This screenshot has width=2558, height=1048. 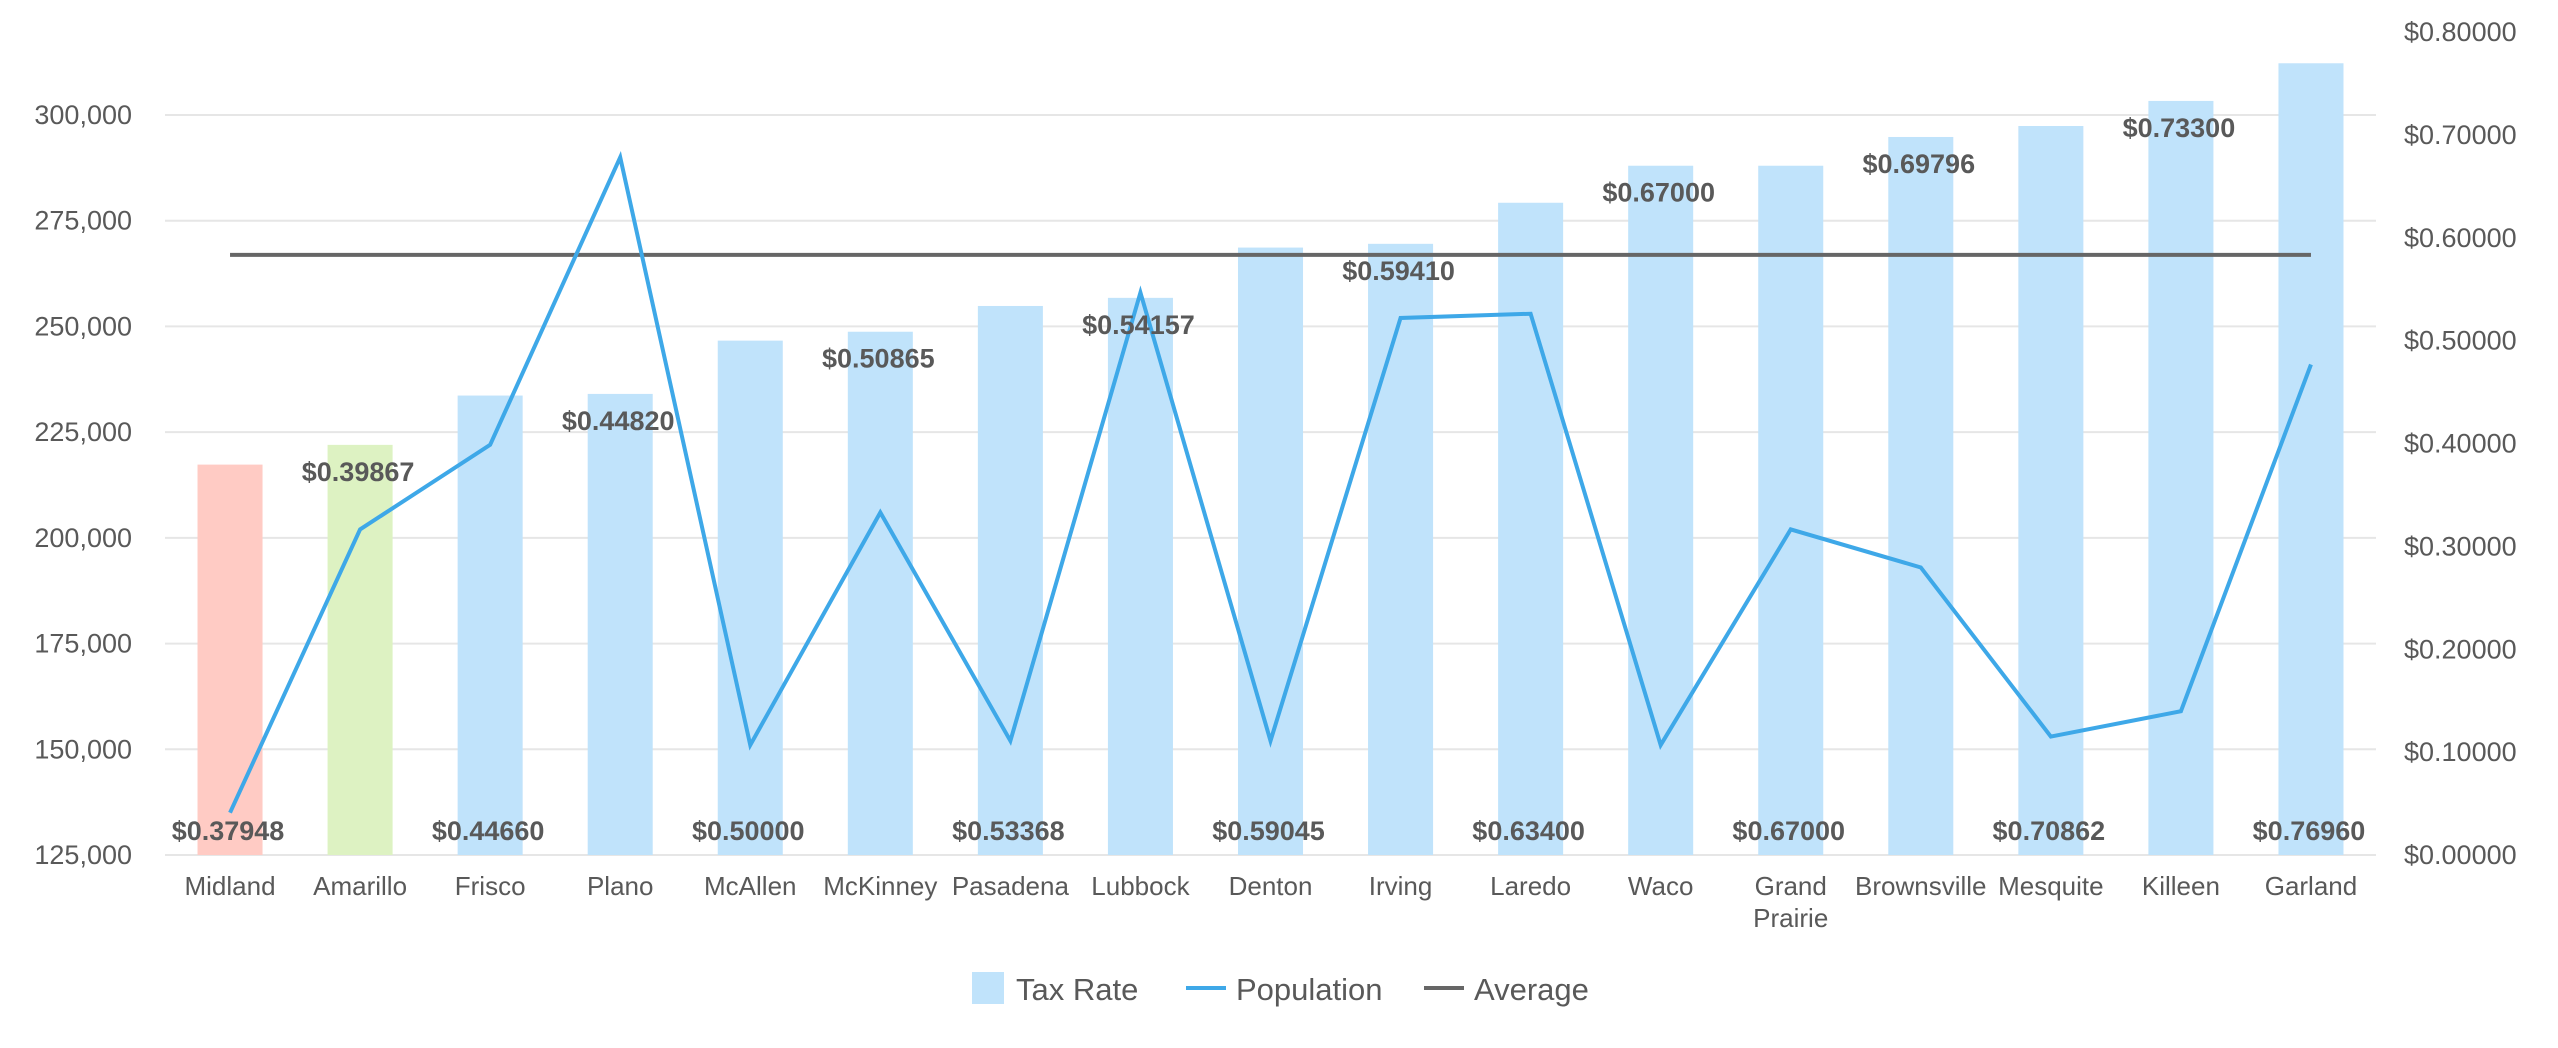 What do you see at coordinates (1138, 325) in the screenshot?
I see `bar-data-label: $0.54157` at bounding box center [1138, 325].